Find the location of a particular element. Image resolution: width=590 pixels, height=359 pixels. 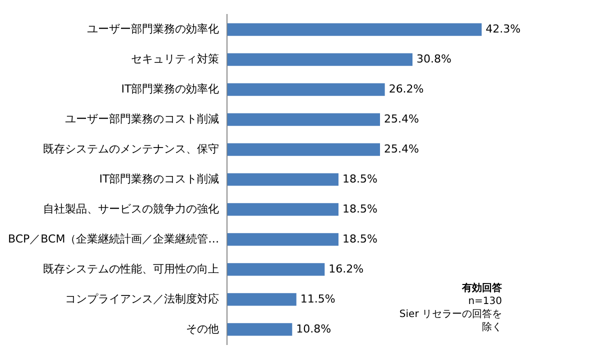

data-label: 42.3% is located at coordinates (503, 29).